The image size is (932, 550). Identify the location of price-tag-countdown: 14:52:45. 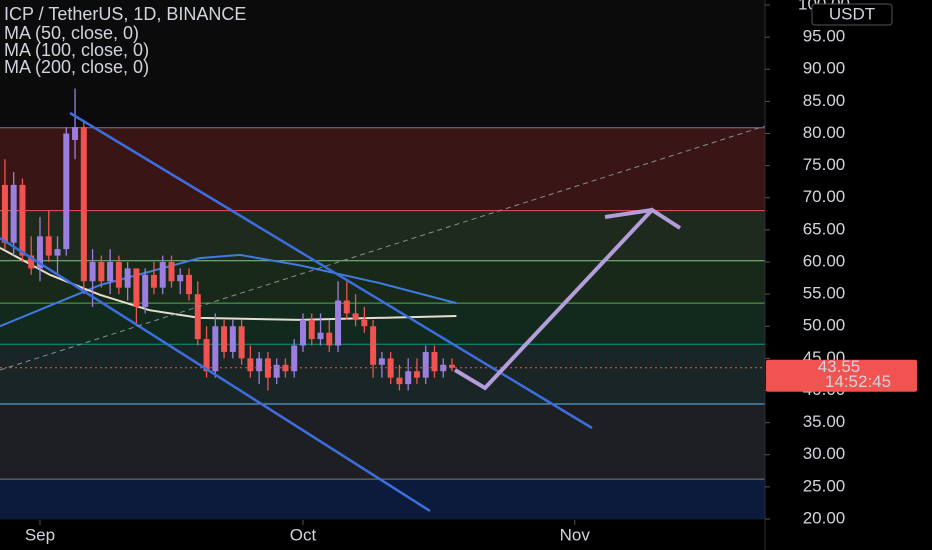
(858, 381).